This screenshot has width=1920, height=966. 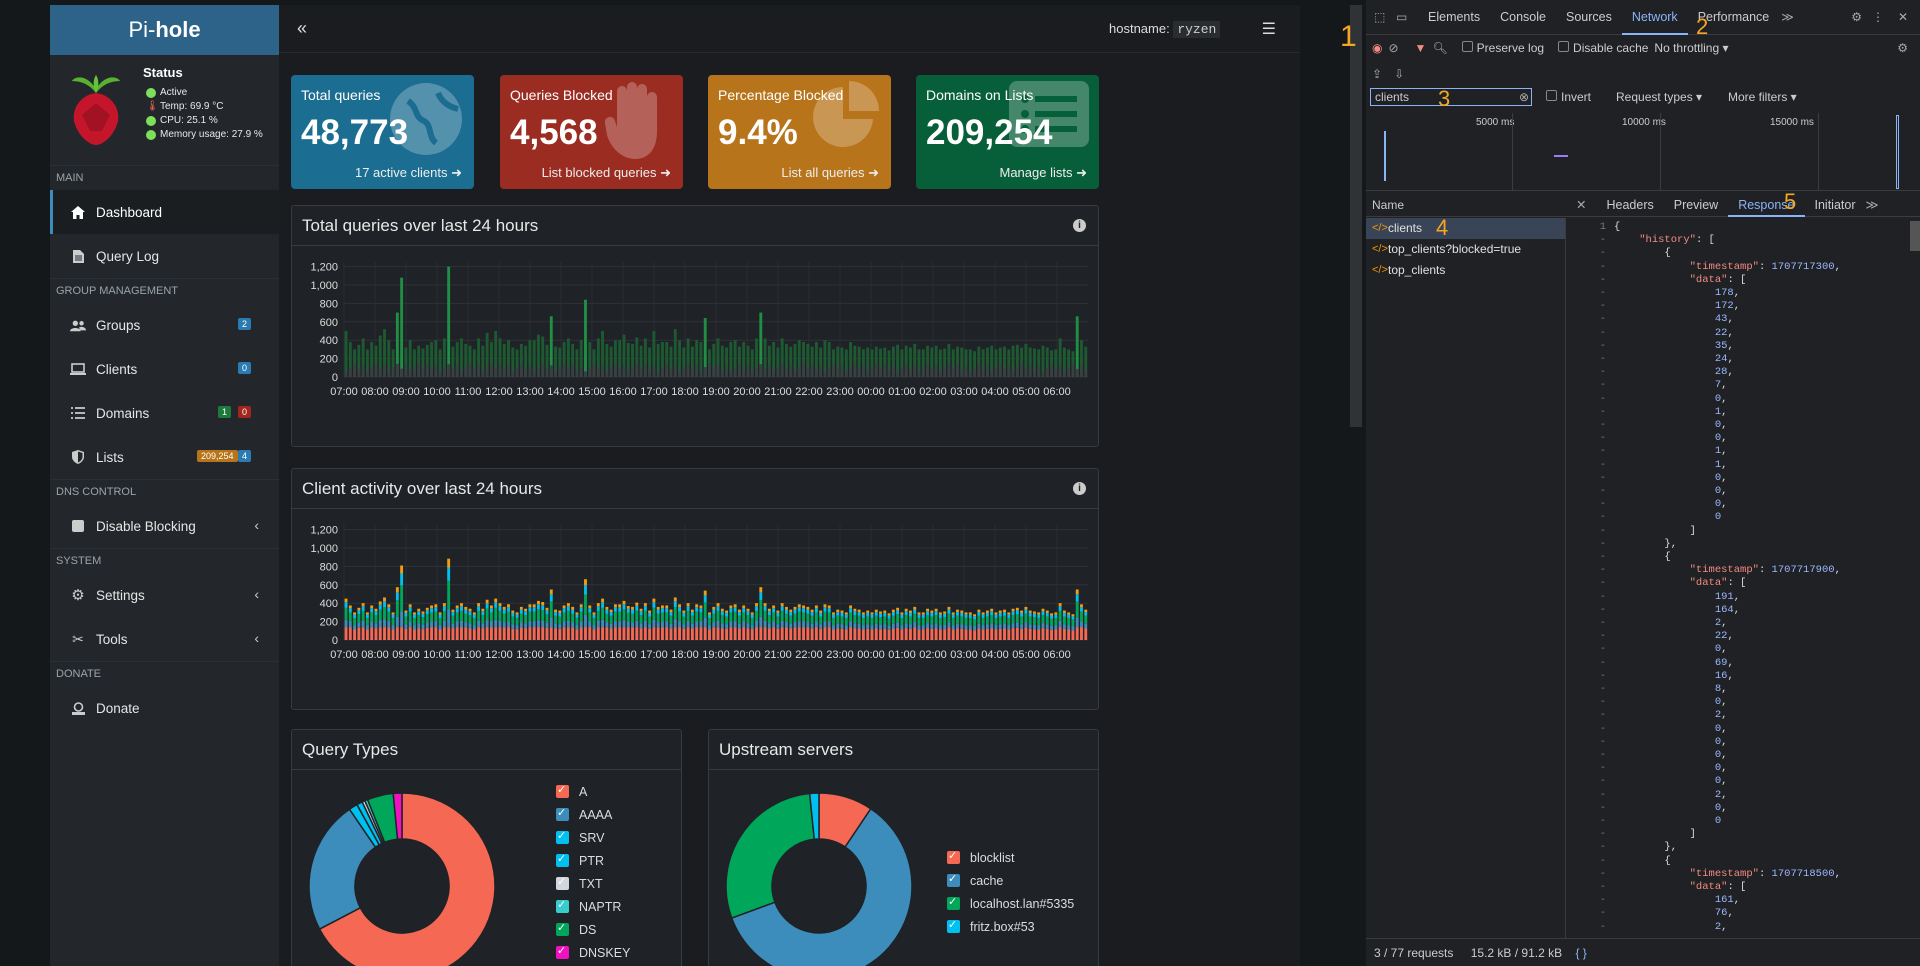 I want to click on sidebar-item-dashboard: Dashboard, so click(x=164, y=212).